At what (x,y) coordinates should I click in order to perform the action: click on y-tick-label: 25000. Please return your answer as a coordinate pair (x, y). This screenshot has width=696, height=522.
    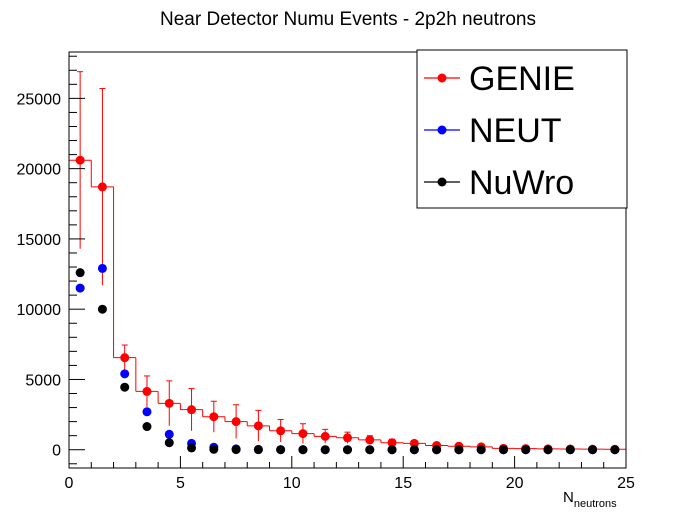
    Looking at the image, I should click on (39, 99).